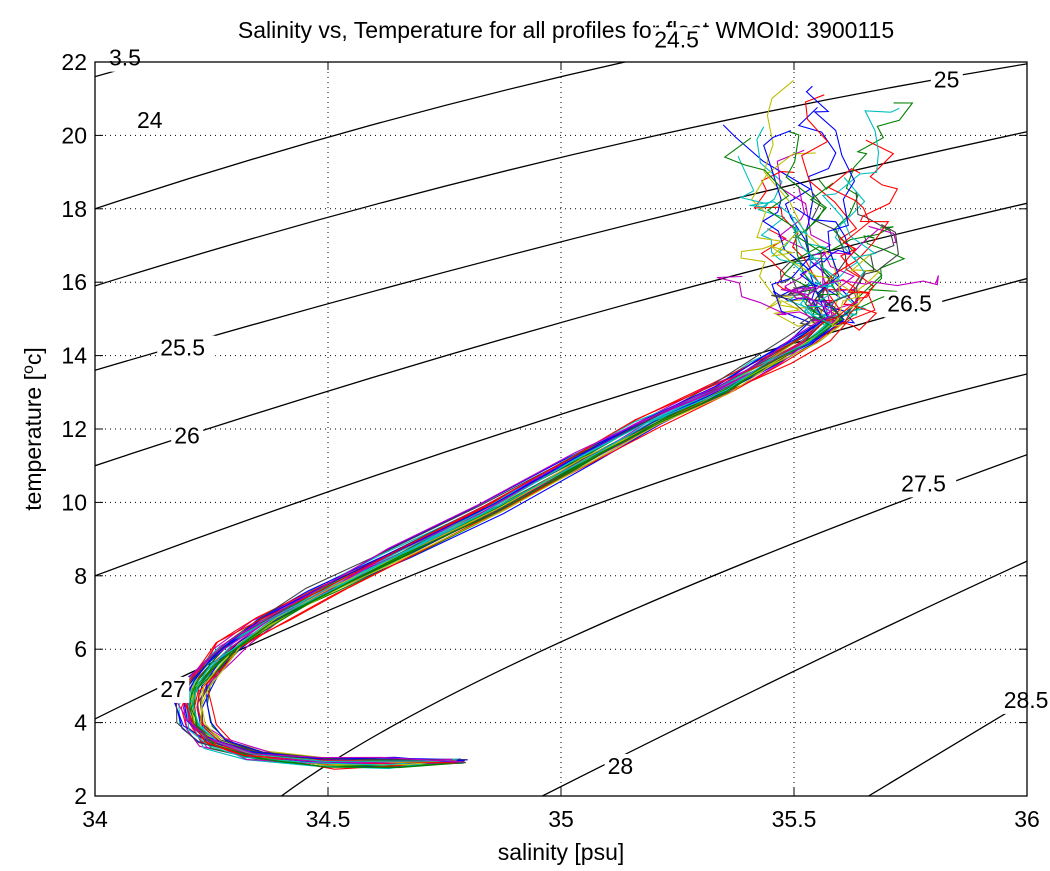 The height and width of the screenshot is (871, 1050). What do you see at coordinates (328, 819) in the screenshot?
I see `x-tick-label: 34.5` at bounding box center [328, 819].